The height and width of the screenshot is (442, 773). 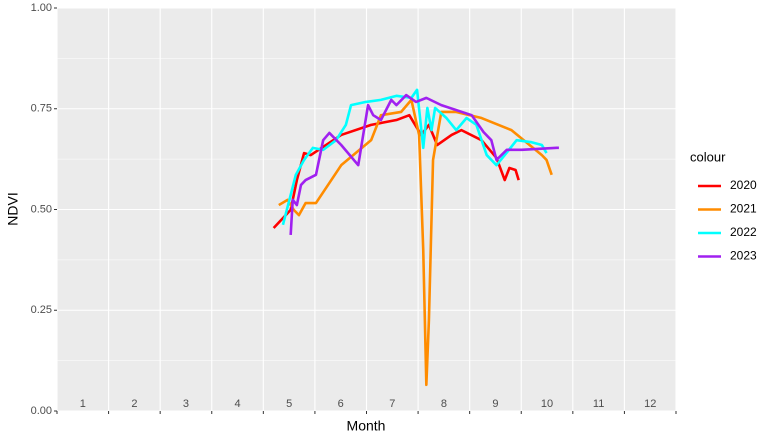 I want to click on month-label: 9, so click(x=495, y=404).